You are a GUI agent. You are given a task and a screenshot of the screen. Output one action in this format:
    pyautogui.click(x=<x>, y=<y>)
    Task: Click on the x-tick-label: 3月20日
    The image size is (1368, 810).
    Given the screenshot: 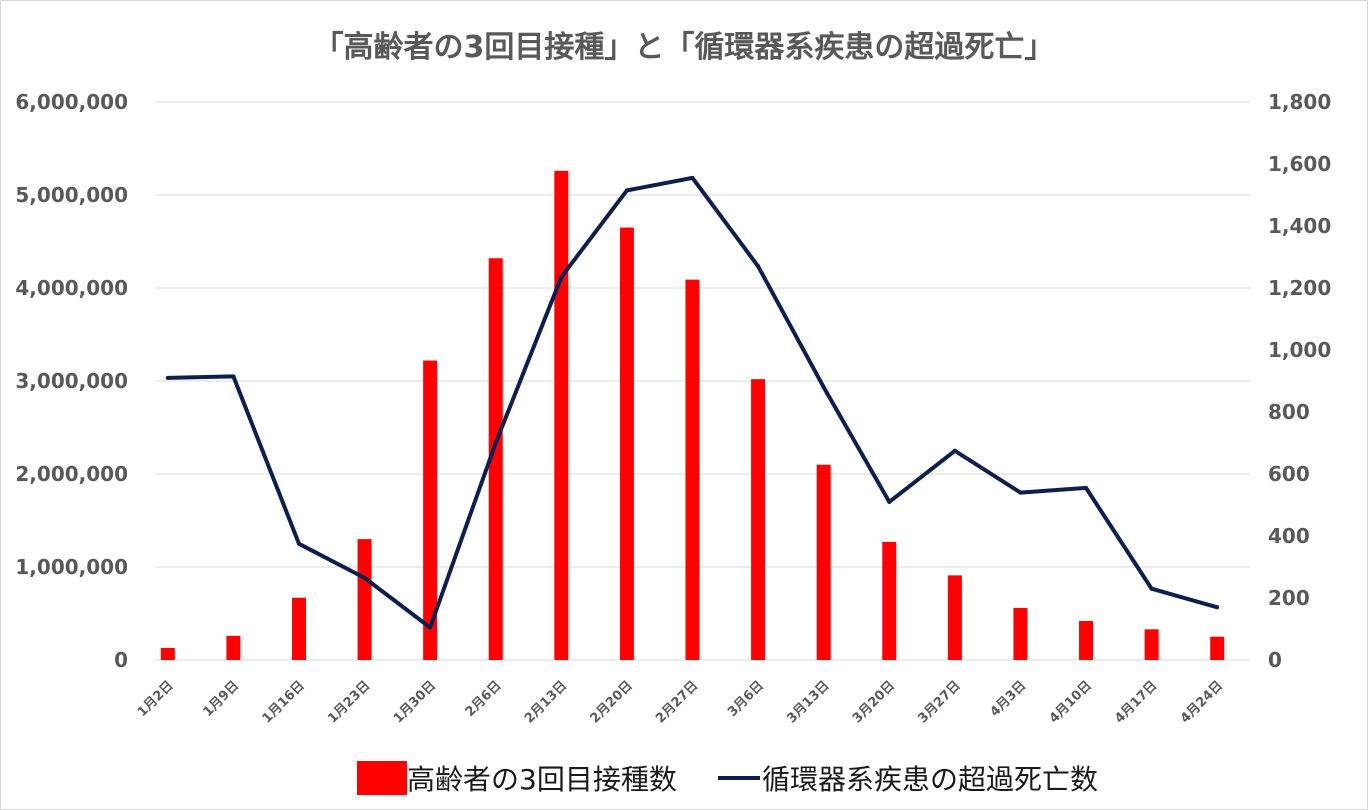 What is the action you would take?
    pyautogui.click(x=874, y=702)
    